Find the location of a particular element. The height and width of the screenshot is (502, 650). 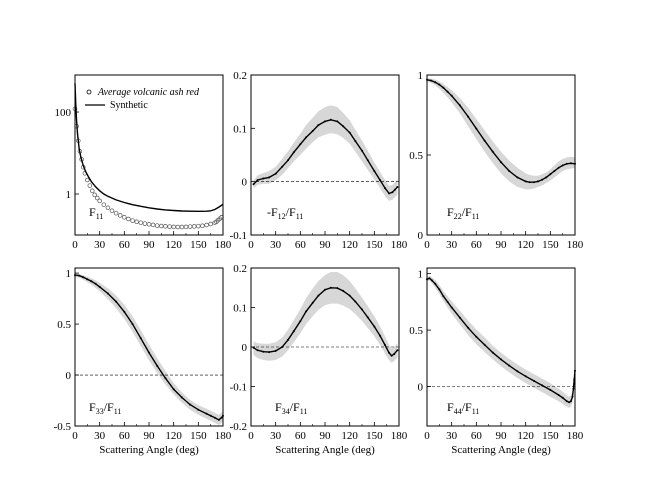

legend-label: Average volcanic ash red is located at coordinates (148, 92).